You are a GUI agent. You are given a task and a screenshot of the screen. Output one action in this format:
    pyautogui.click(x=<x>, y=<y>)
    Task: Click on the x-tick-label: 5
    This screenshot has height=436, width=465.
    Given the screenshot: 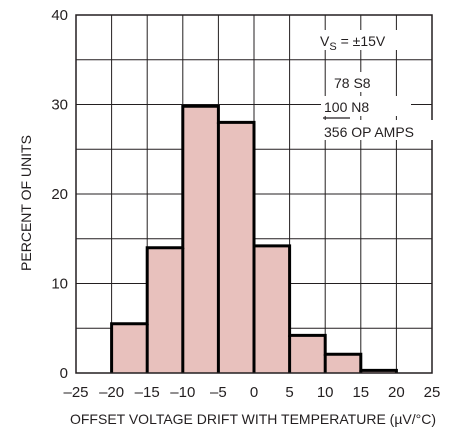 What is the action you would take?
    pyautogui.click(x=289, y=392)
    